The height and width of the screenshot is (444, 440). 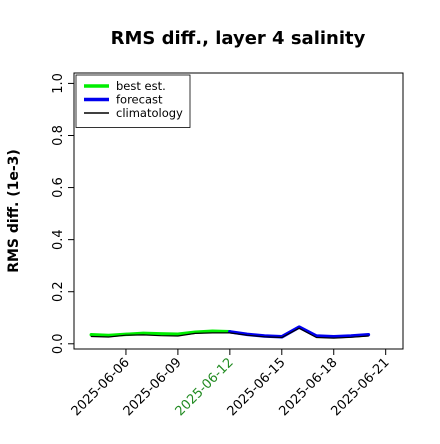 I want to click on y-tick-label: 0.8, so click(x=58, y=135).